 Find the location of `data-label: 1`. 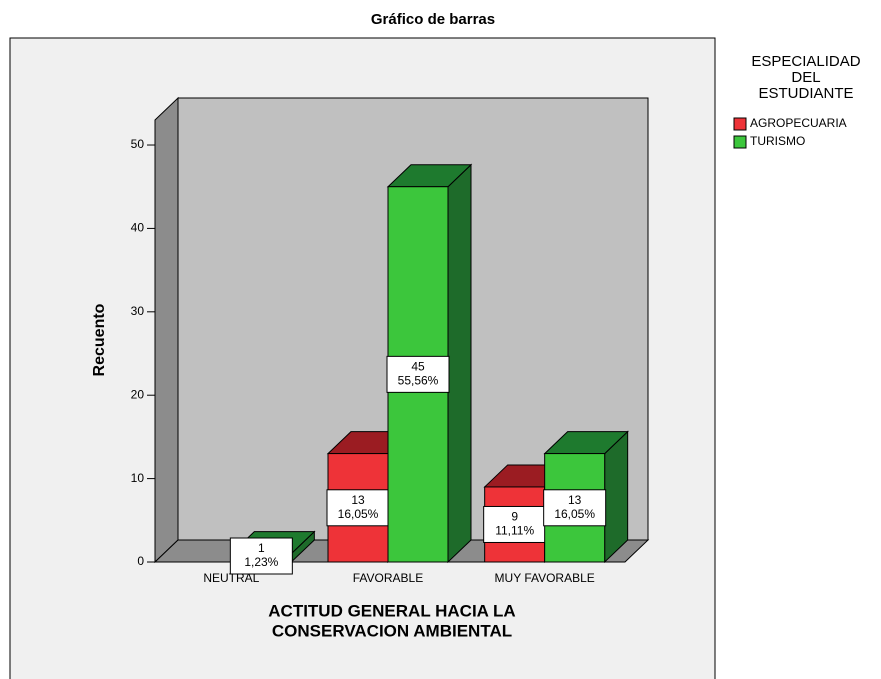

data-label: 1 is located at coordinates (261, 548).